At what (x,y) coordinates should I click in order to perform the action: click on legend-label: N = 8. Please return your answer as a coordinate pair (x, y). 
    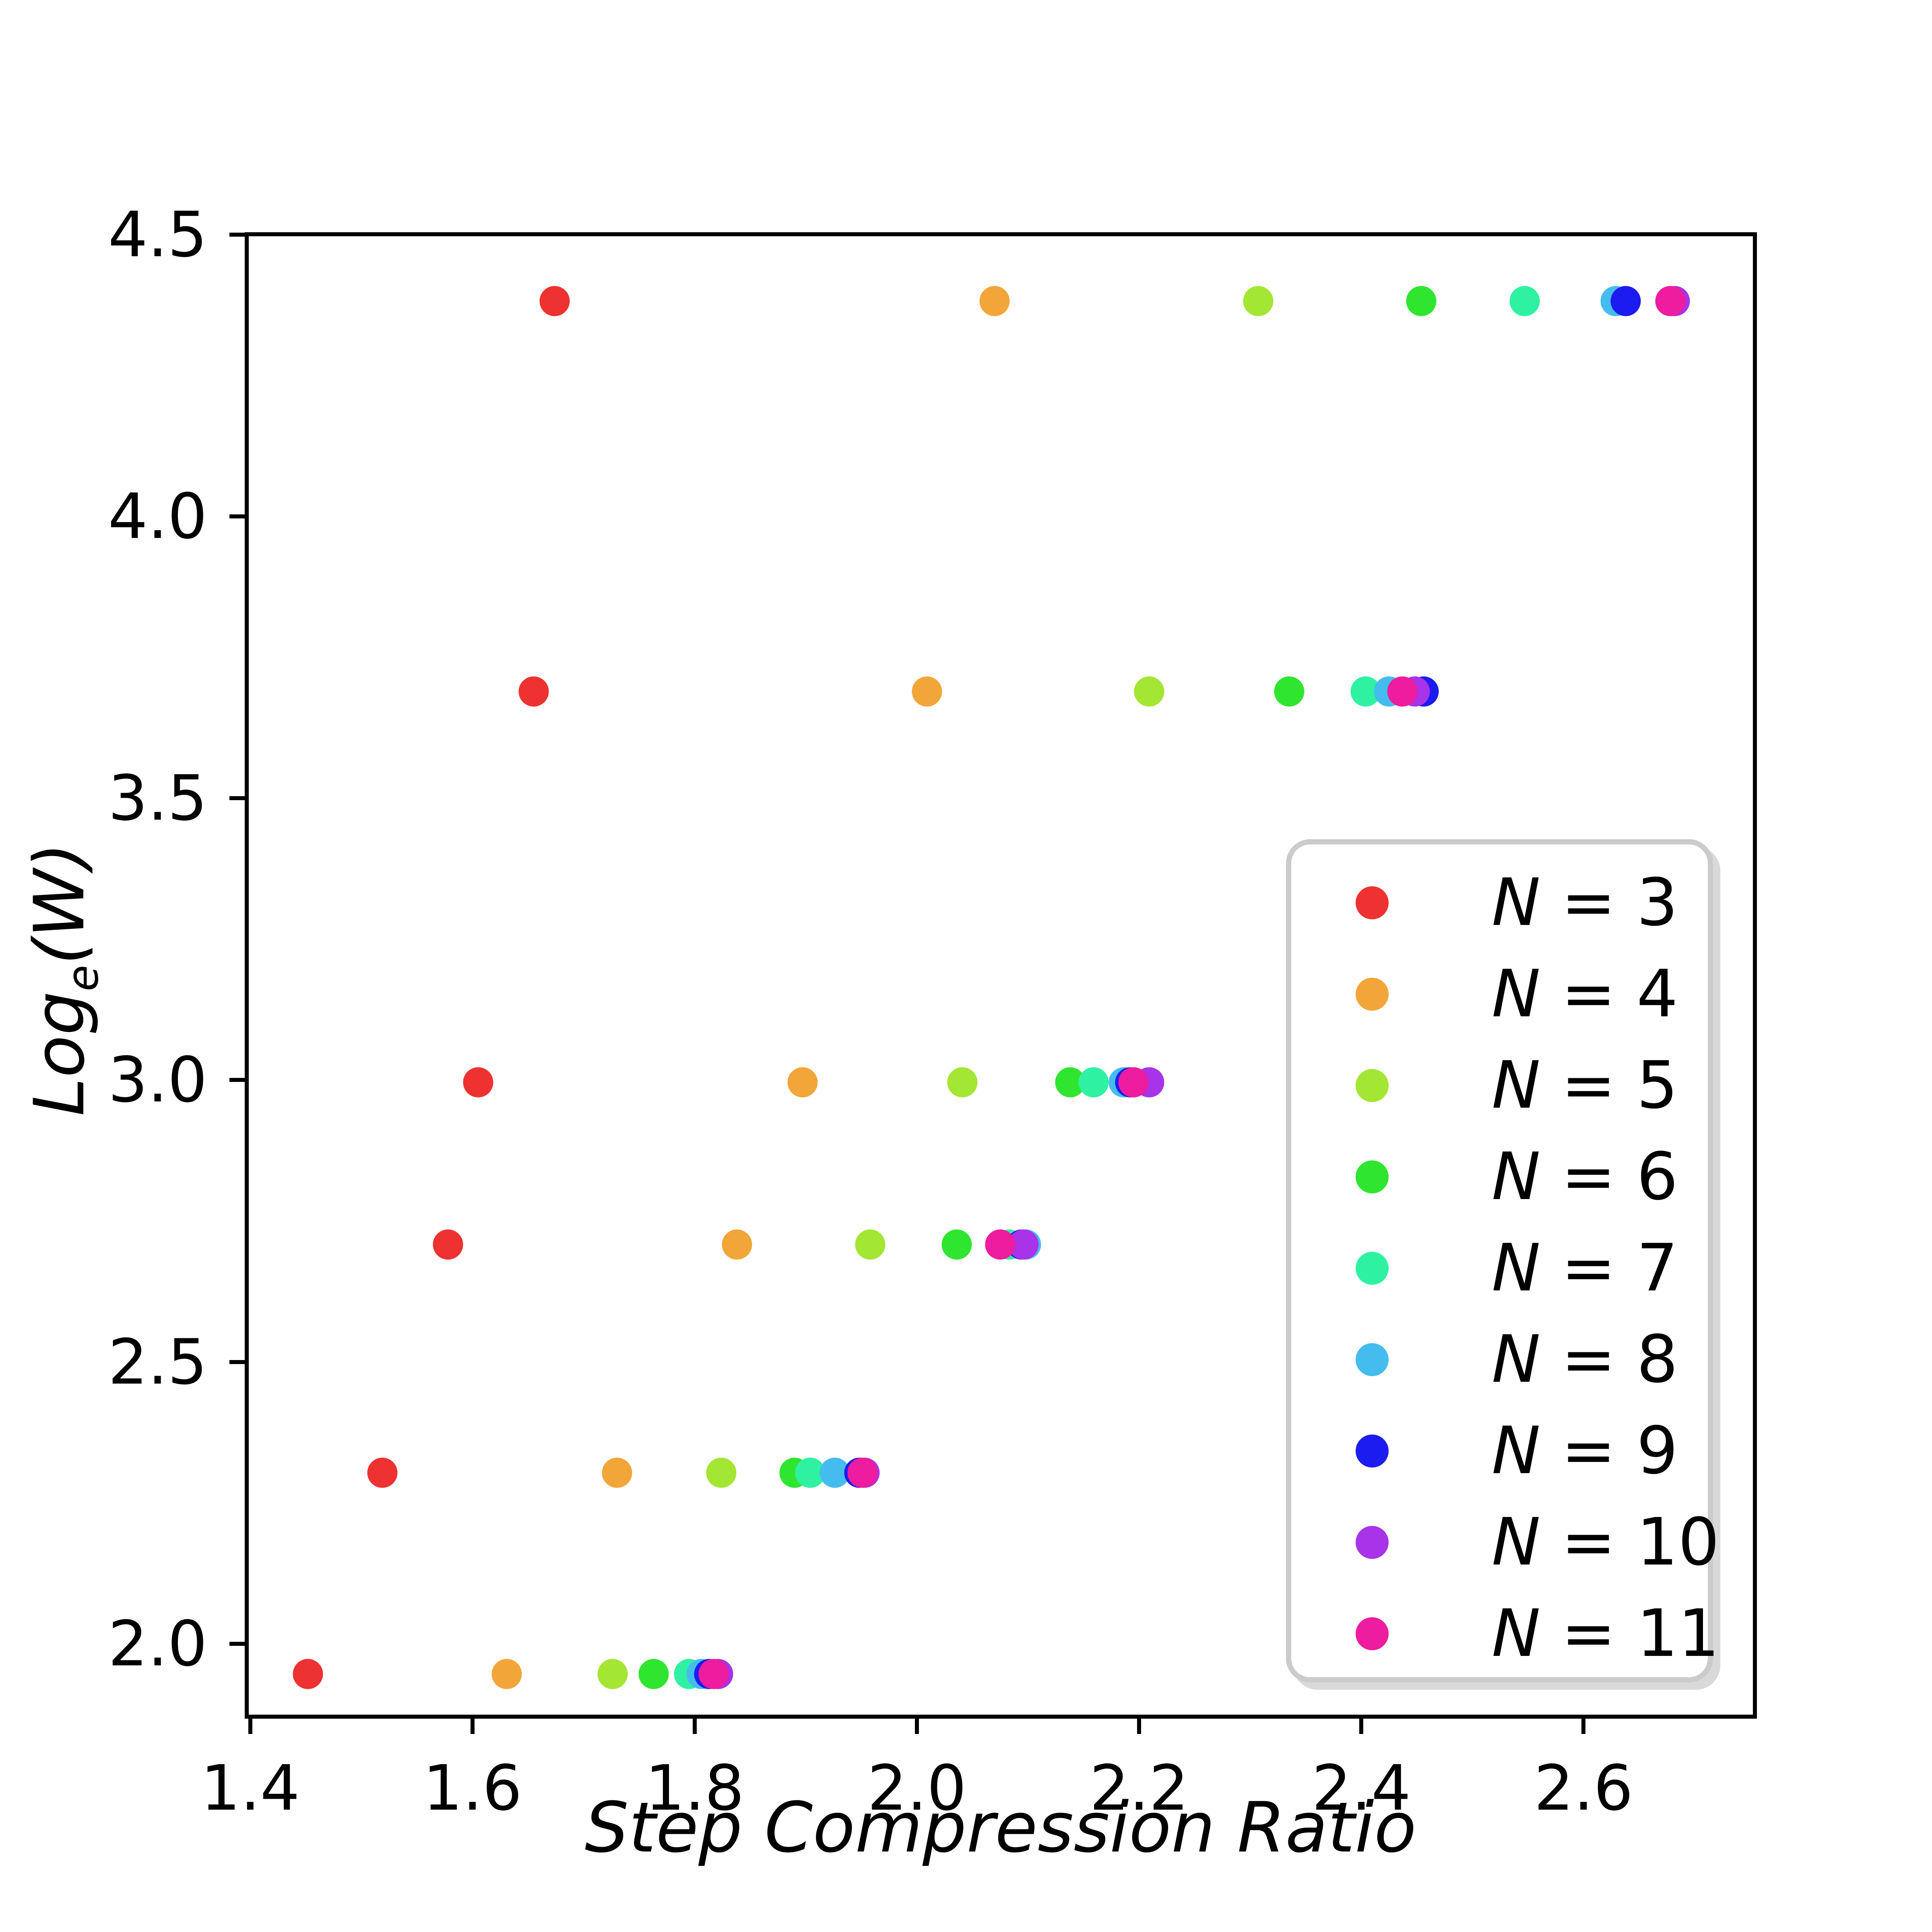
    Looking at the image, I should click on (1585, 1359).